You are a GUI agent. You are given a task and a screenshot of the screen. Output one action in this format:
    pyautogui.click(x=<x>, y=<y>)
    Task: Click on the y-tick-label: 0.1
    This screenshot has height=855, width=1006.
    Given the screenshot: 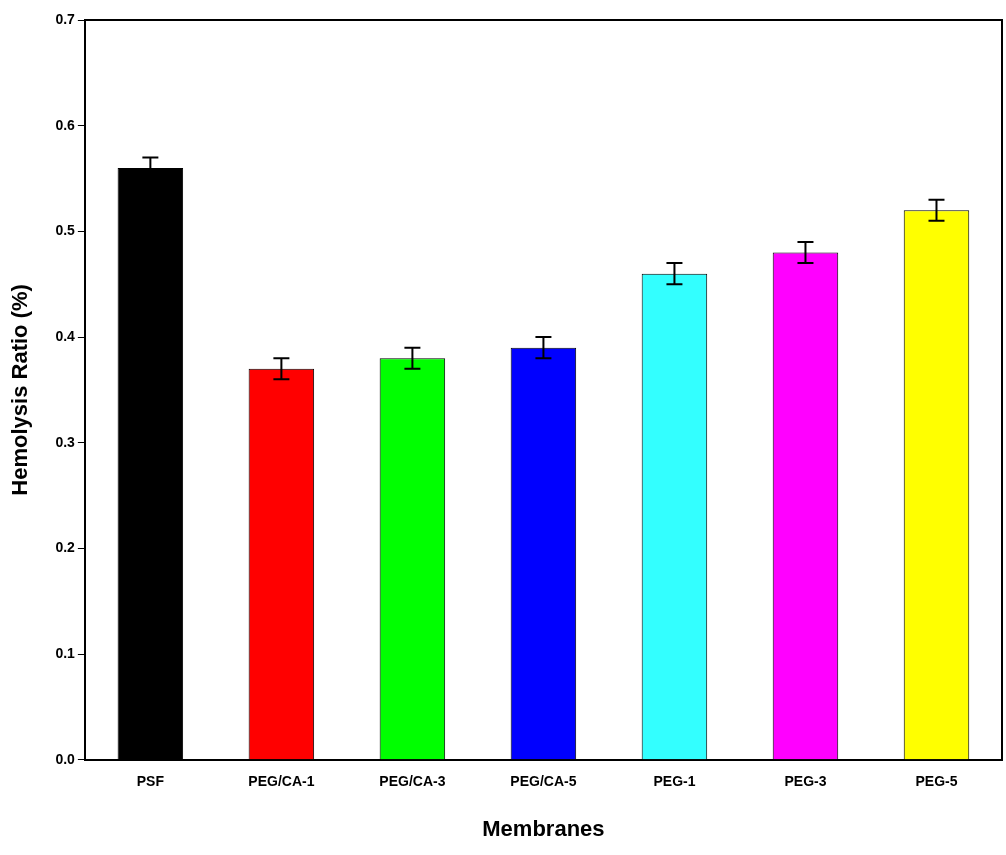 What is the action you would take?
    pyautogui.click(x=65, y=652)
    